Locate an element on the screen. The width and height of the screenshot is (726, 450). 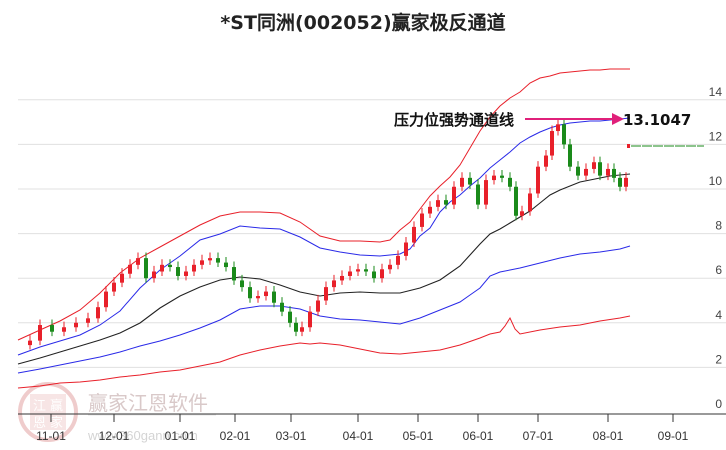
x-tick-label: 03-01 is located at coordinates (291, 436).